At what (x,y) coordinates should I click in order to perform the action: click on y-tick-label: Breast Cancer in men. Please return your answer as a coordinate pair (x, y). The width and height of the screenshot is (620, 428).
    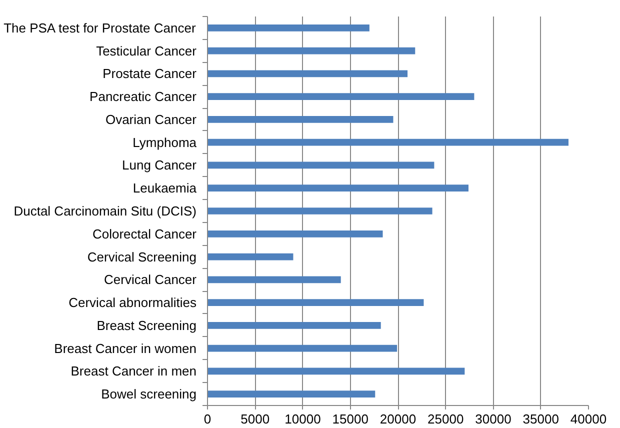
    Looking at the image, I should click on (133, 371).